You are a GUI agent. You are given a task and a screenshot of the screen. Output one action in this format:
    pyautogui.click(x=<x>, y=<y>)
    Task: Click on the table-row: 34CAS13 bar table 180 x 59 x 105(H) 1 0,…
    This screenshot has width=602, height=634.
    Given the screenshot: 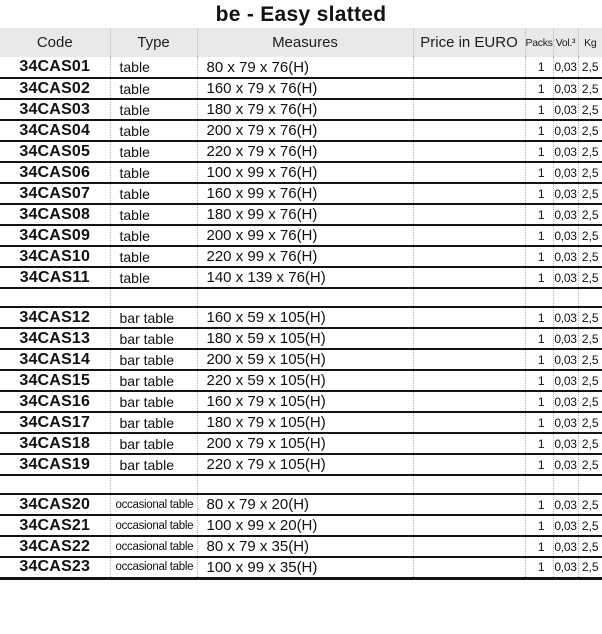 What is the action you would take?
    pyautogui.click(x=301, y=338)
    